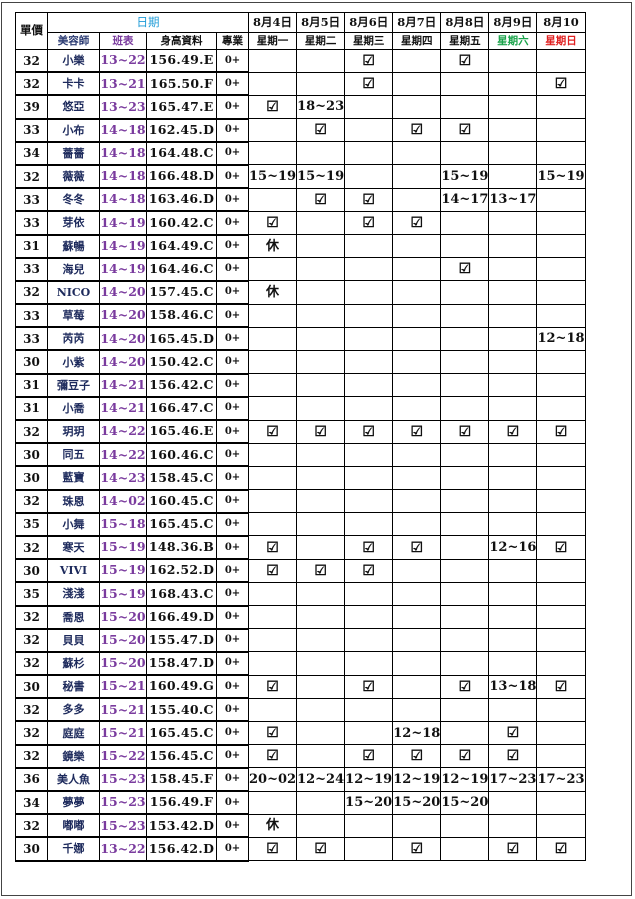 The image size is (635, 899). I want to click on schedule-cell: 18~23, so click(321, 107).